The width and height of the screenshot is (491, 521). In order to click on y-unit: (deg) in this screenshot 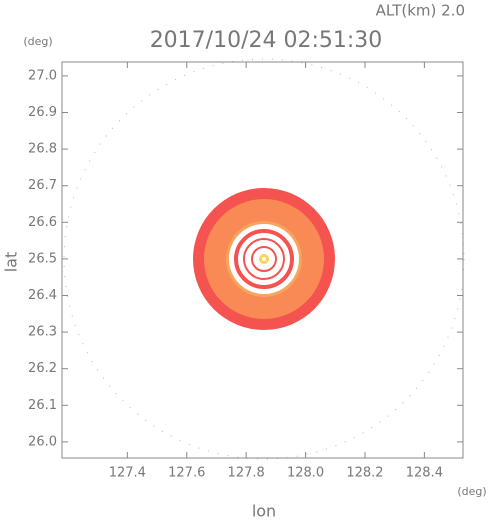, I will do `click(37, 41)`.